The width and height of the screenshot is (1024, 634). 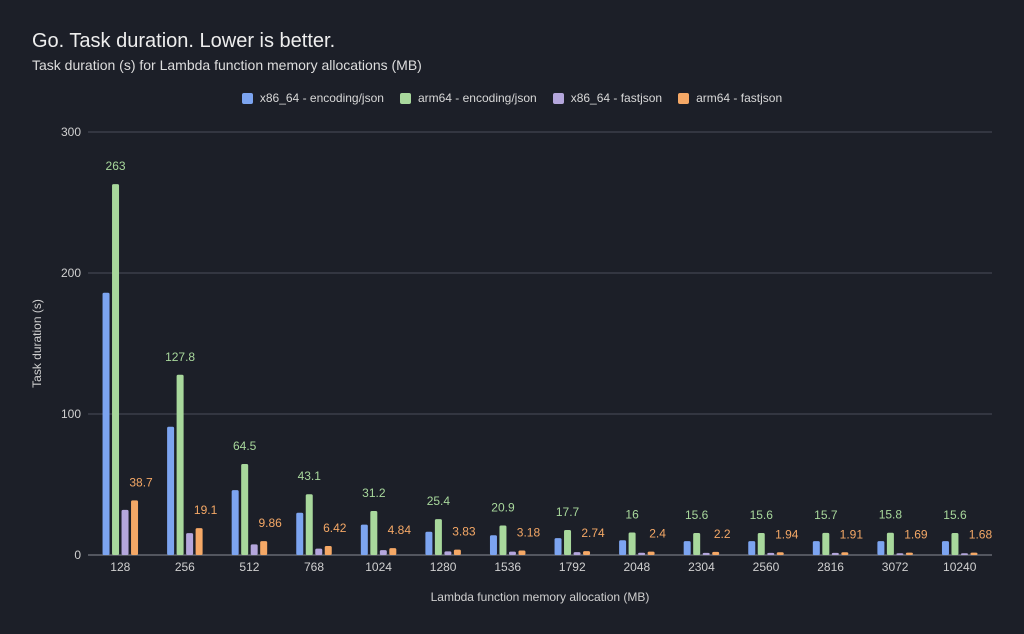 I want to click on data-label: 263, so click(x=116, y=166).